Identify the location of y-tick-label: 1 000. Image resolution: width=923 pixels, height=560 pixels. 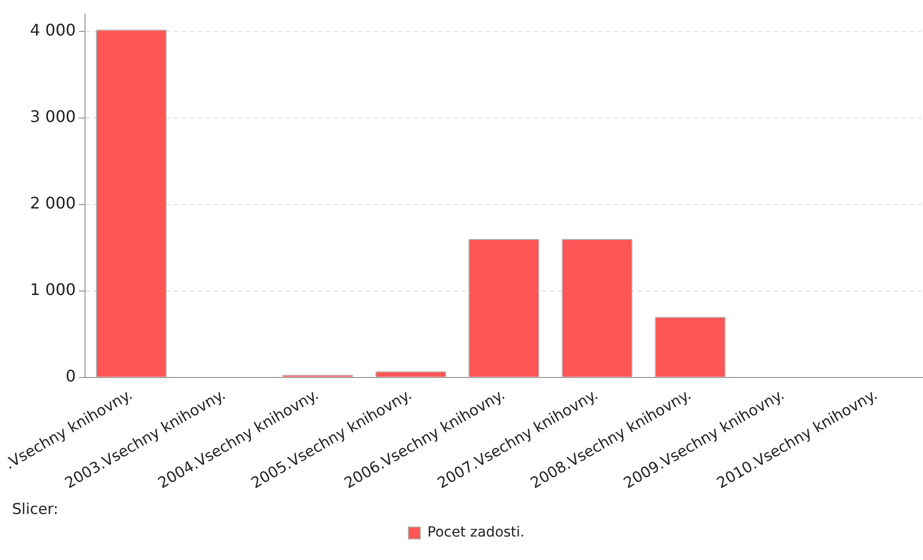
(53, 290).